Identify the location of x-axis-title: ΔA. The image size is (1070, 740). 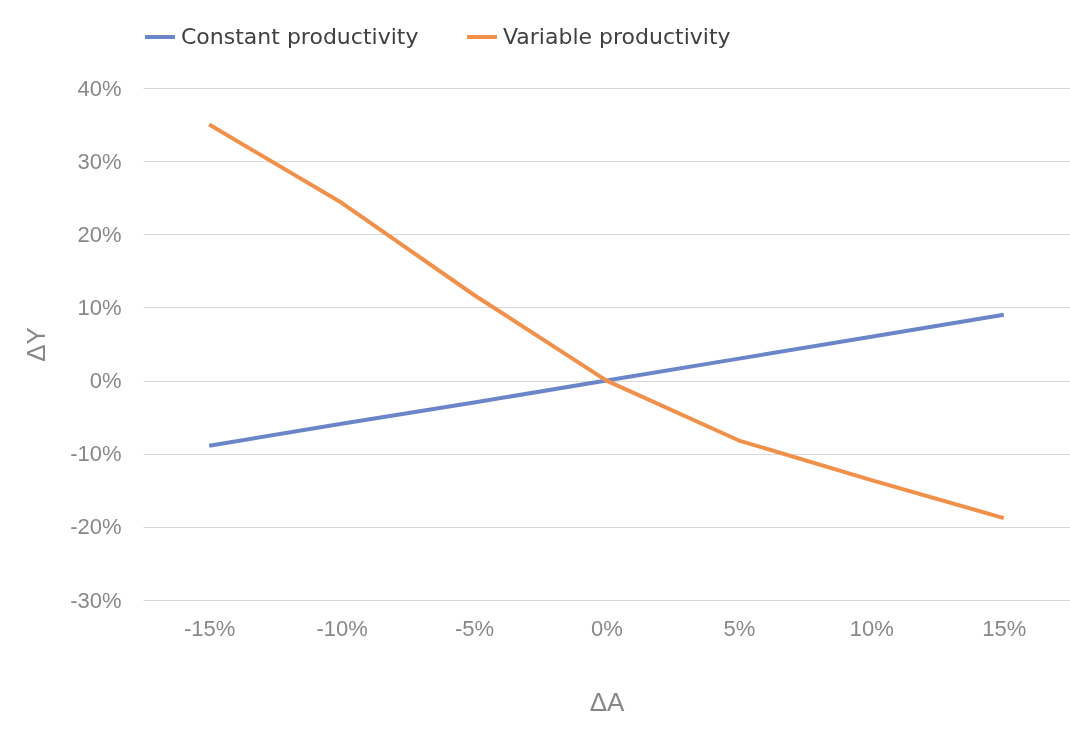
(607, 701).